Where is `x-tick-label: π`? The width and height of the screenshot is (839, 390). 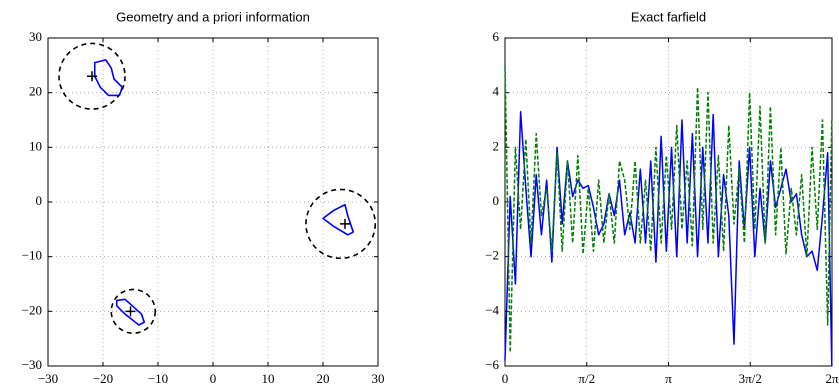
x-tick-label: π is located at coordinates (668, 378).